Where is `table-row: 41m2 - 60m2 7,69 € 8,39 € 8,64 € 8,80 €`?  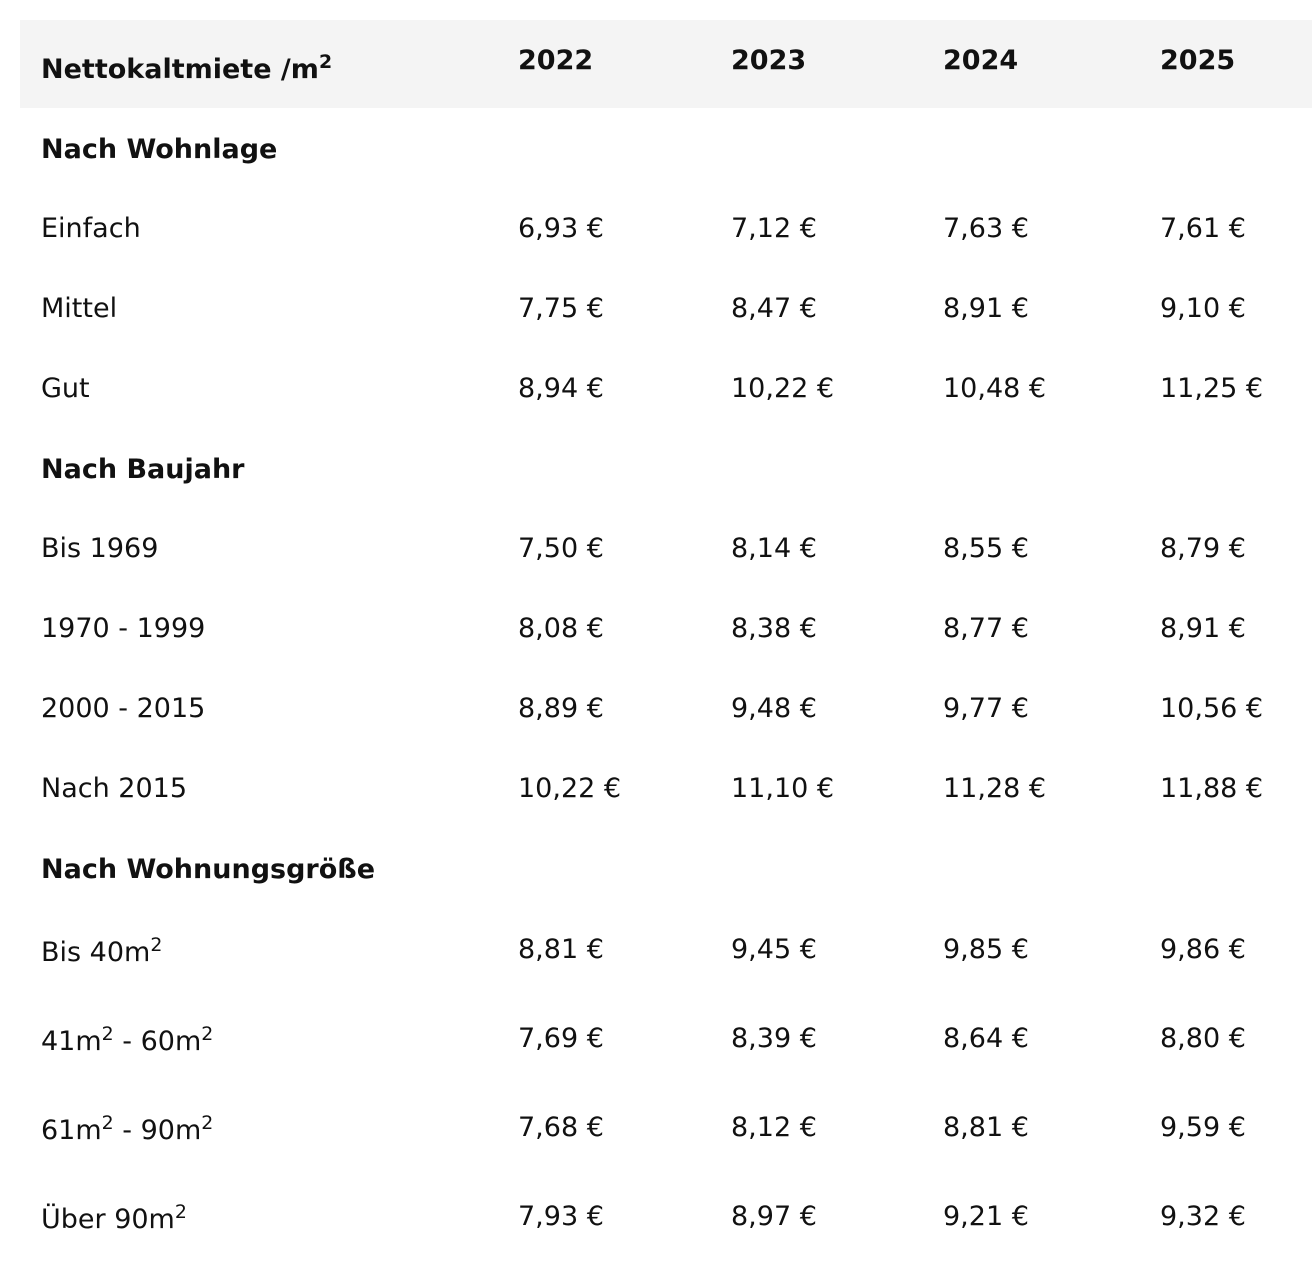
table-row: 41m2 - 60m2 7,69 € 8,39 € 8,64 € 8,80 € is located at coordinates (666, 1041).